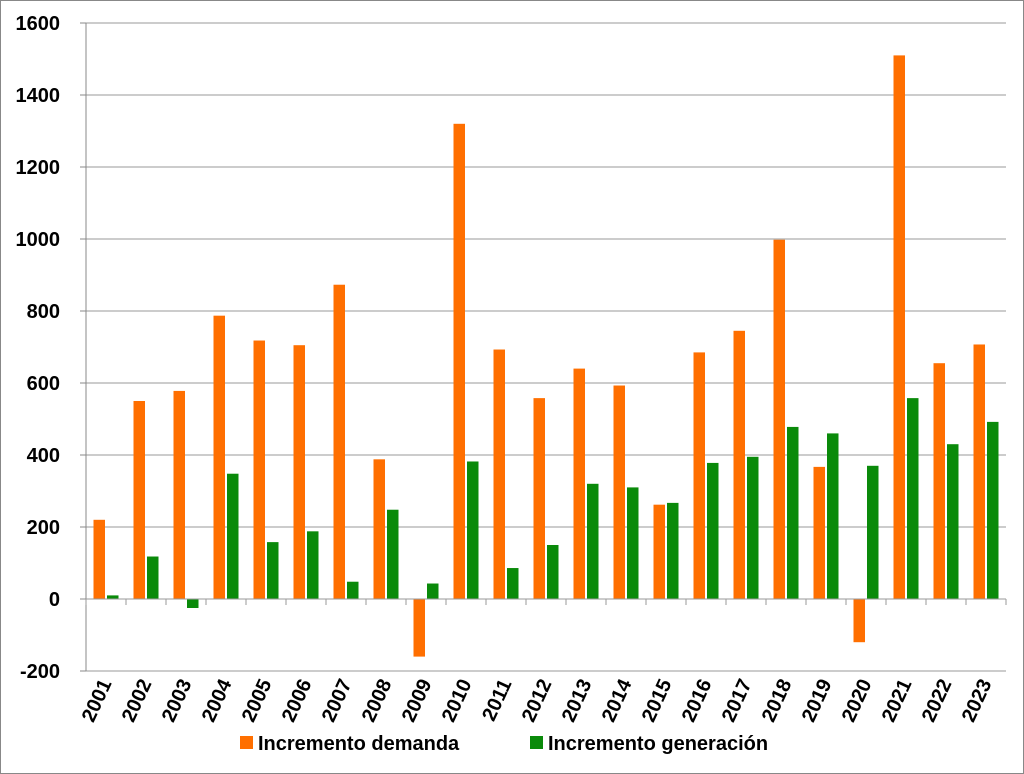 The image size is (1024, 774). What do you see at coordinates (43, 384) in the screenshot?
I see `y-tick-label: 600` at bounding box center [43, 384].